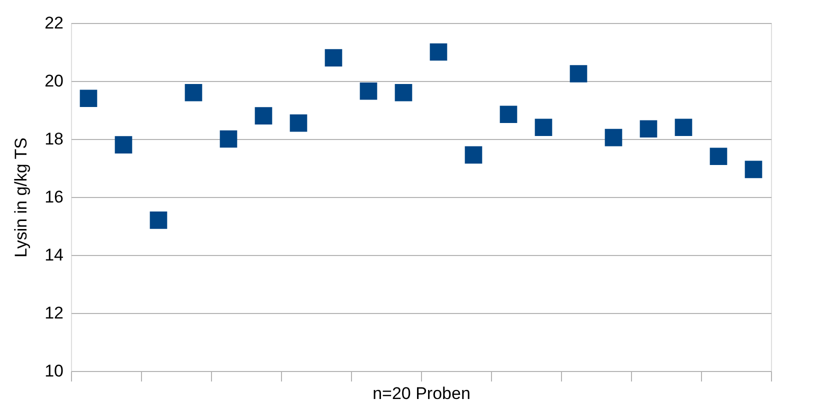 The height and width of the screenshot is (414, 832). Describe the element at coordinates (54, 371) in the screenshot. I see `y-tick-label: 10` at that location.